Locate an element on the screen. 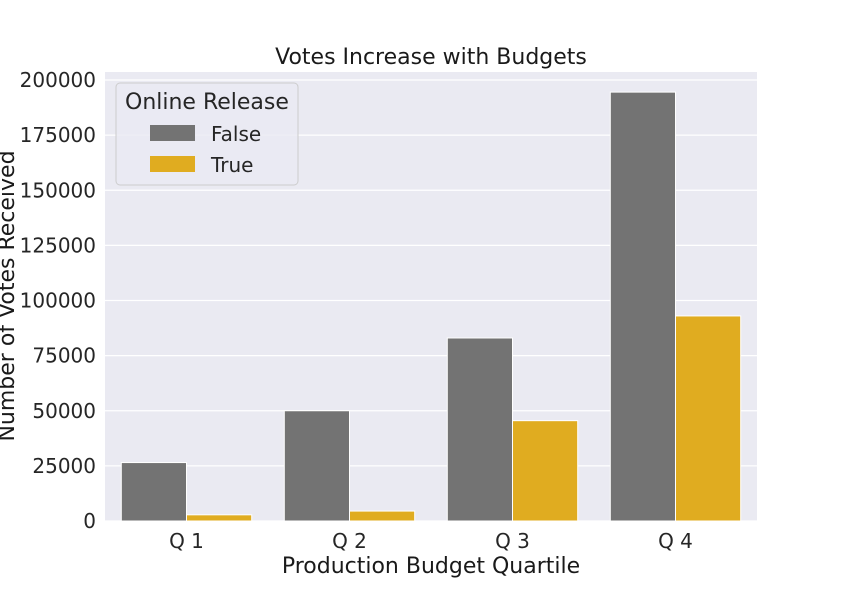 The width and height of the screenshot is (842, 595). legend-label-false: False is located at coordinates (236, 134).